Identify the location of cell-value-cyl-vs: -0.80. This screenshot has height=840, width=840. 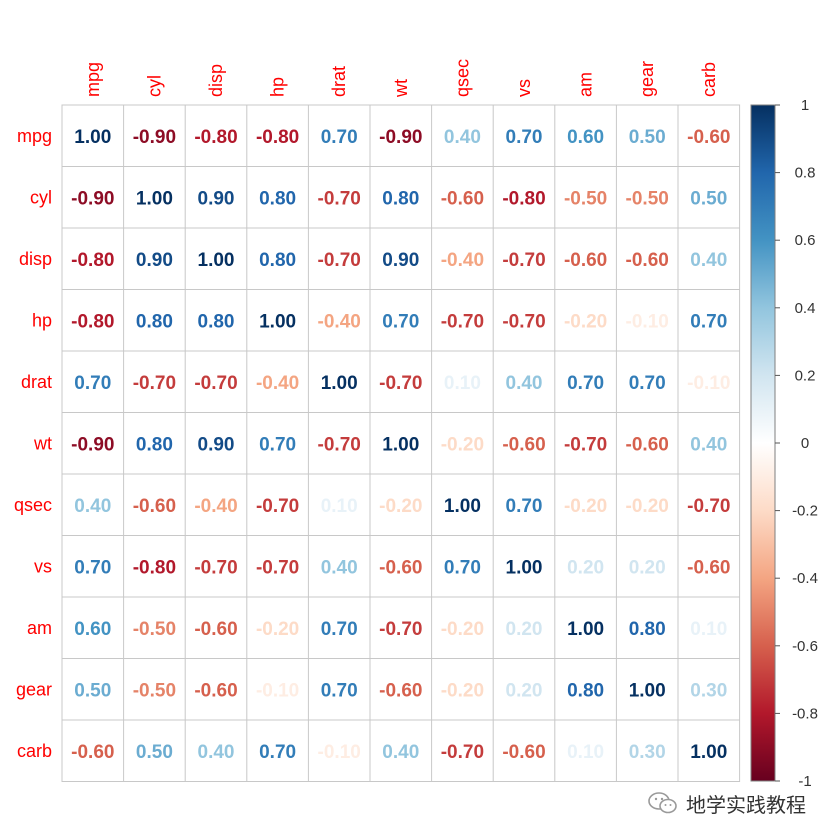
(523, 198).